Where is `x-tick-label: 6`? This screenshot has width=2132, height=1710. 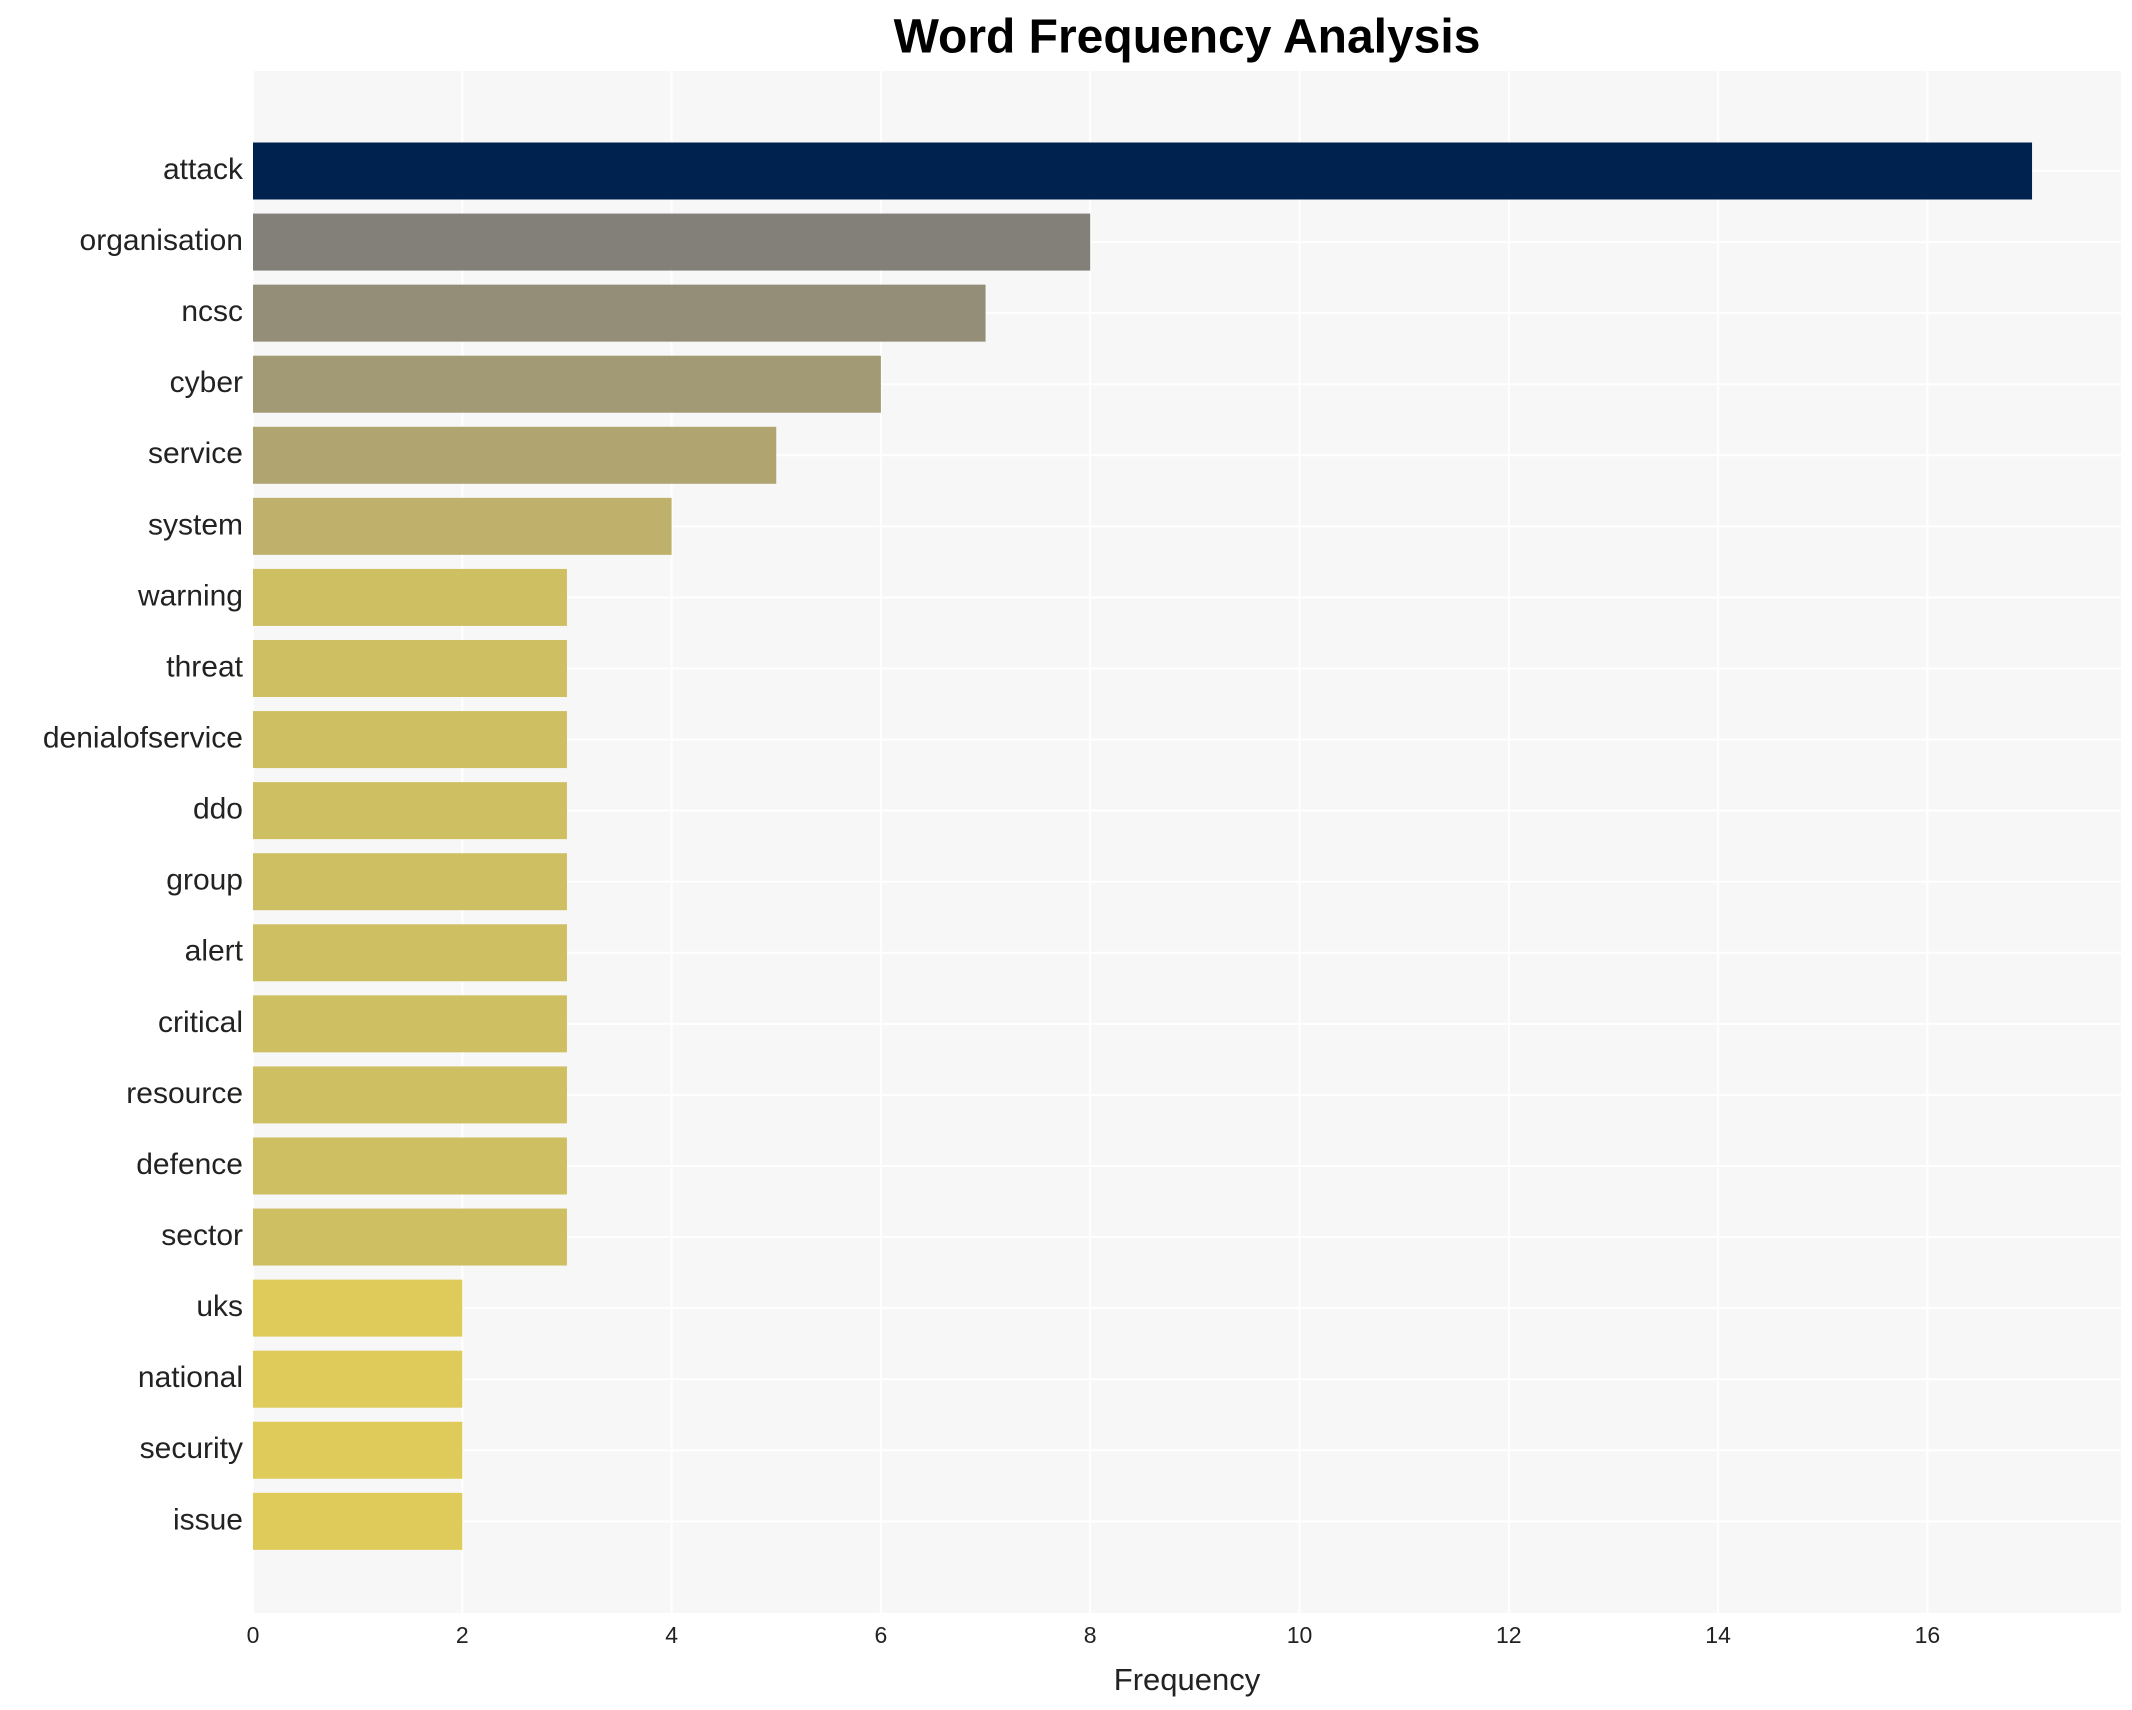
x-tick-label: 6 is located at coordinates (881, 1635).